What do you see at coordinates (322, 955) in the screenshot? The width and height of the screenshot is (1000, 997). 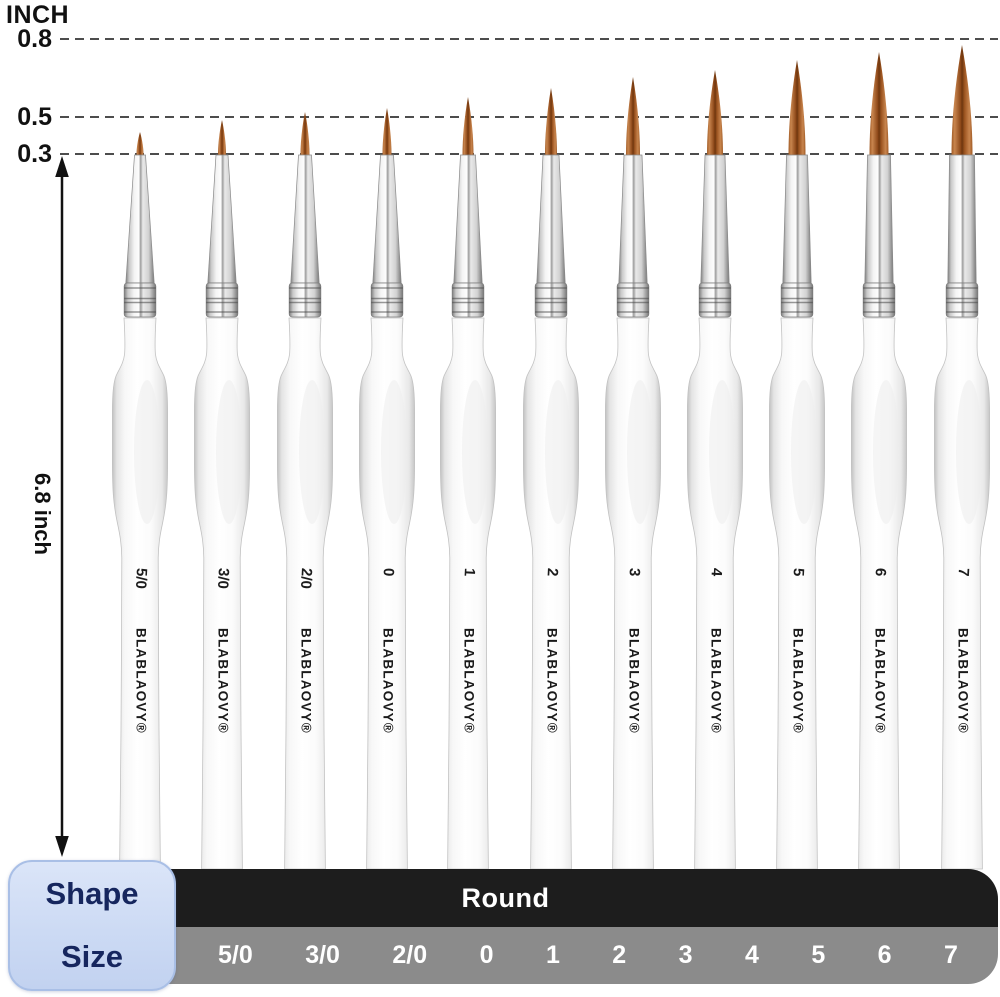 I see `size-cell: 3/0` at bounding box center [322, 955].